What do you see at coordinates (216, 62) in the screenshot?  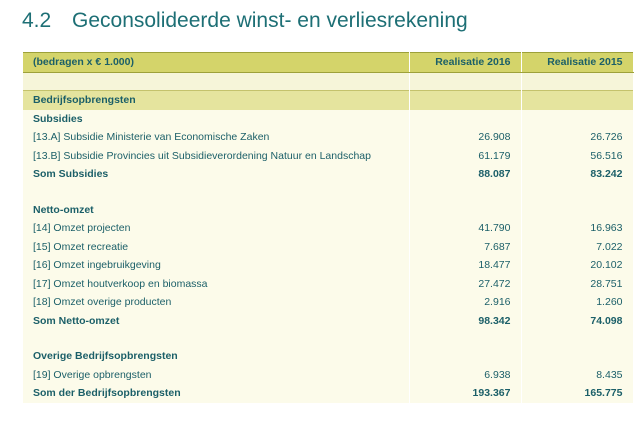 I see `amounts-unit-label: (bedragen x € 1.000)` at bounding box center [216, 62].